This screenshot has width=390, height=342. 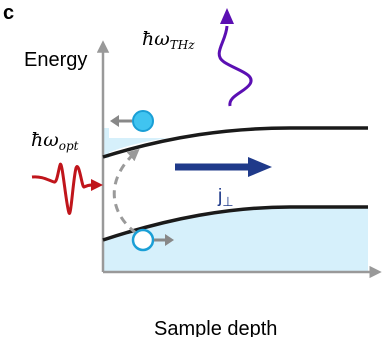 I want to click on x-axis-label: Sample depth, so click(x=215, y=327).